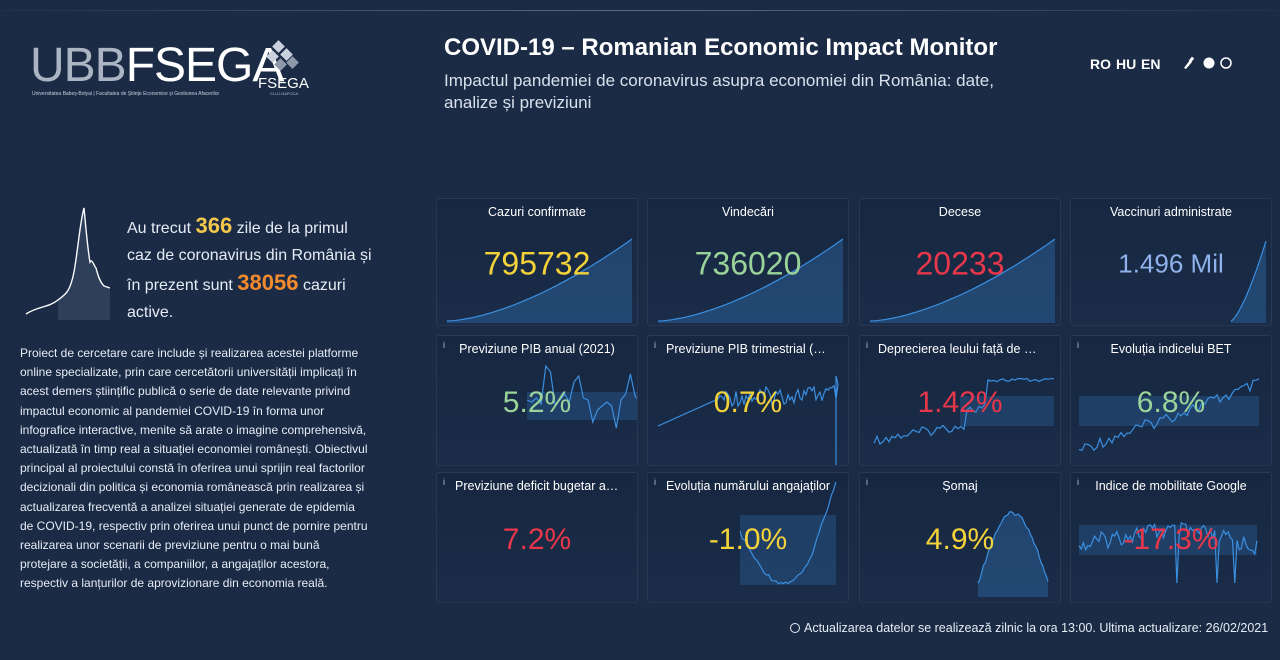 The width and height of the screenshot is (1280, 660). I want to click on indicator-card-previziune-pib-anual-2021: i Previziune PIB anual (2021) 5.2%, so click(537, 400).